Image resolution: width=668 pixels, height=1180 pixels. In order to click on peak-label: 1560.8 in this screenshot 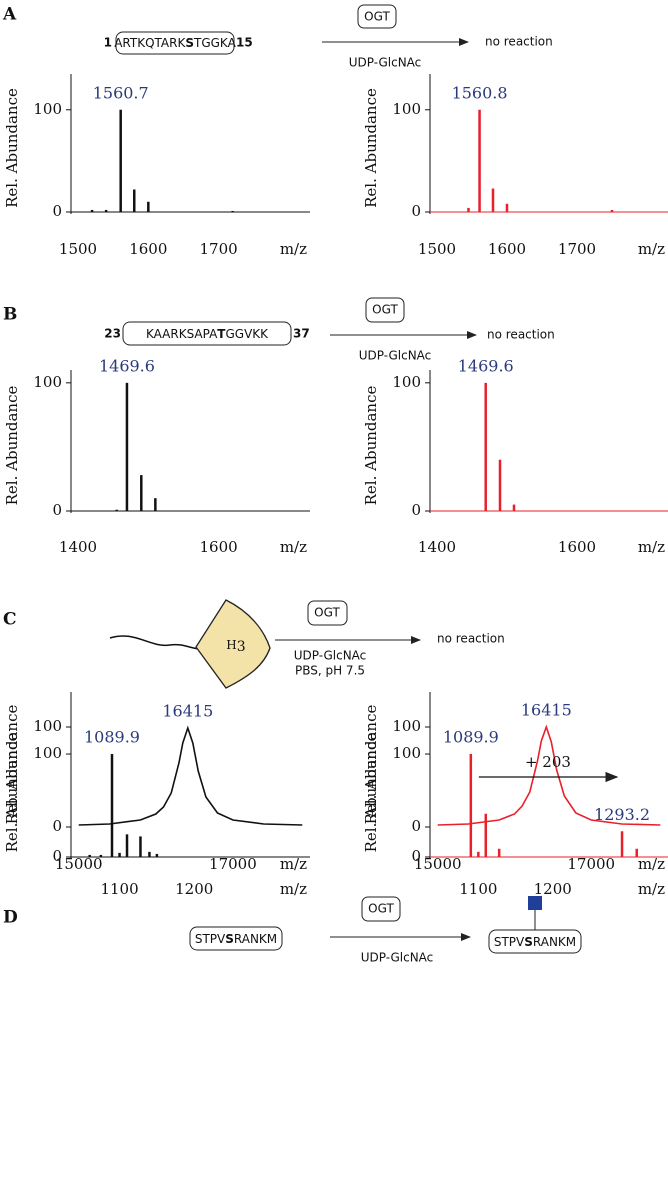, I will do `click(480, 92)`.